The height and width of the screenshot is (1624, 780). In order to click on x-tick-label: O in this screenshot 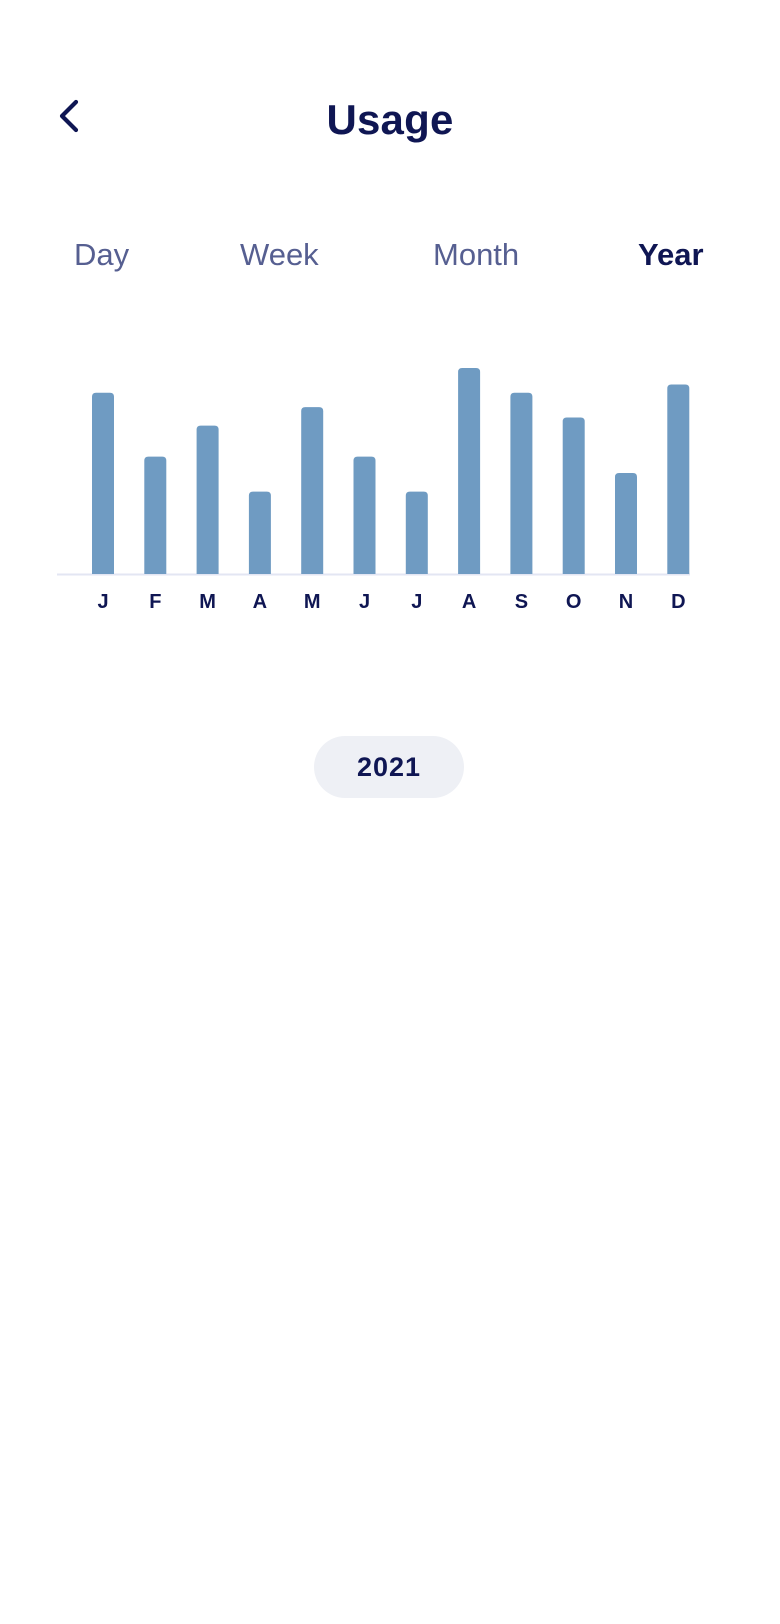, I will do `click(574, 602)`.